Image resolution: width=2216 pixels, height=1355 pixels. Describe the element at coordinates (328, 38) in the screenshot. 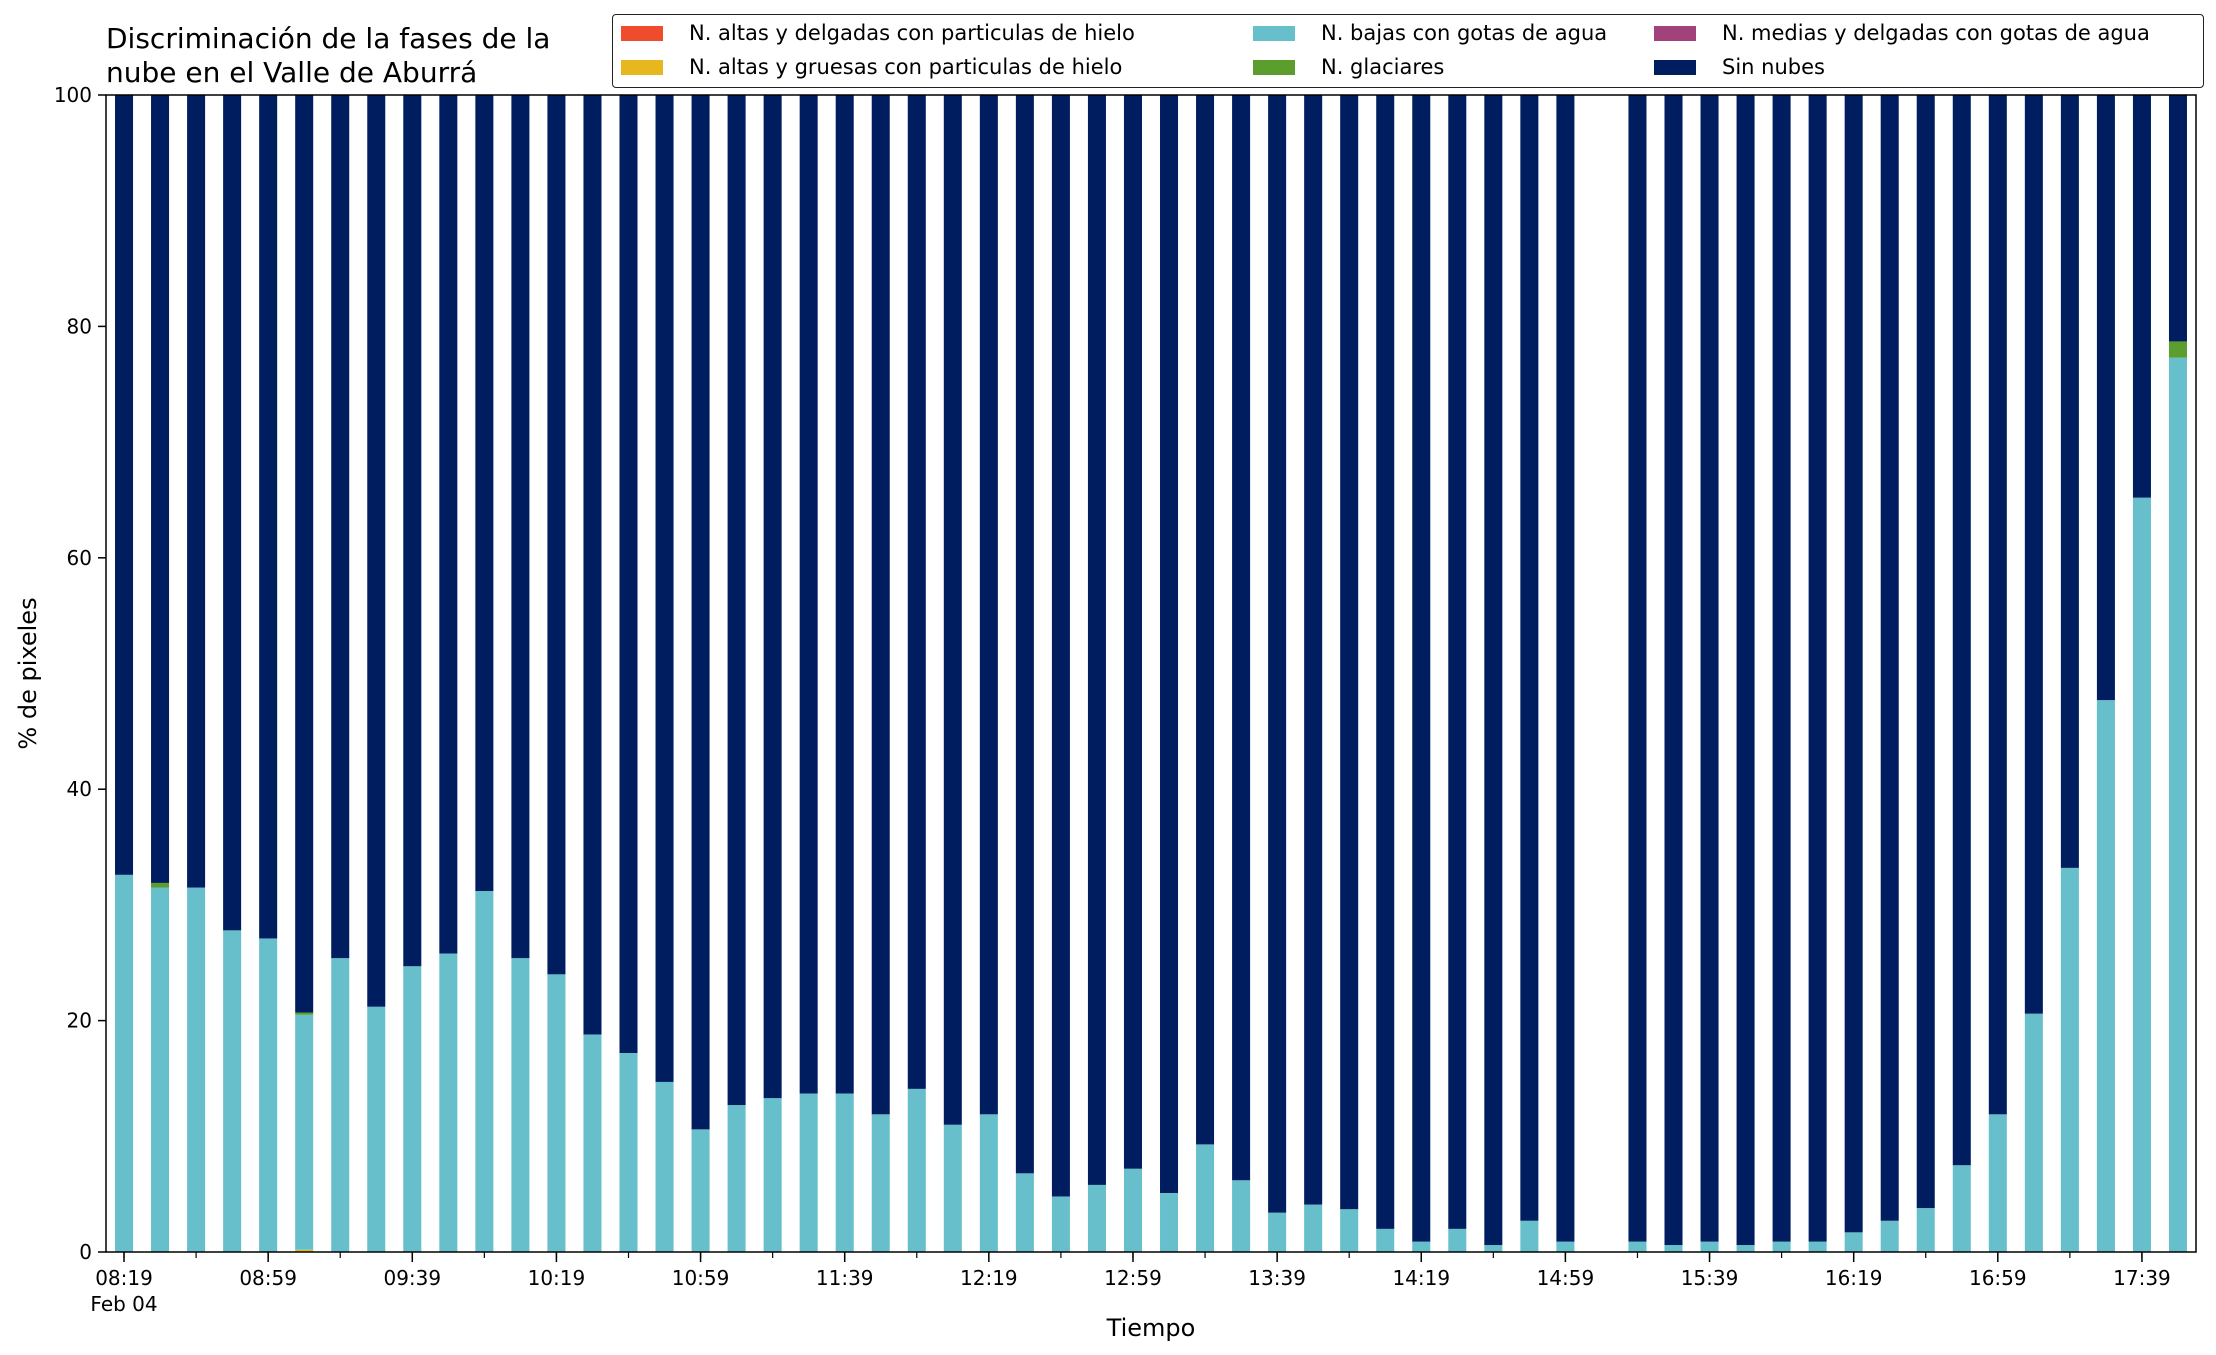

I see `chart-title-line-1: Discriminación de la fases de la` at that location.